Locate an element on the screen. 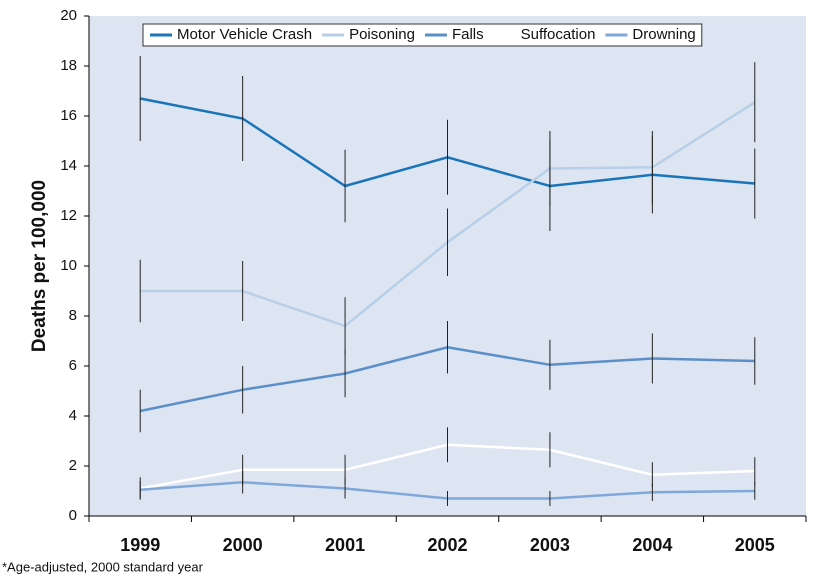 The image size is (823, 577). y-tick-label: 12 is located at coordinates (68, 215).